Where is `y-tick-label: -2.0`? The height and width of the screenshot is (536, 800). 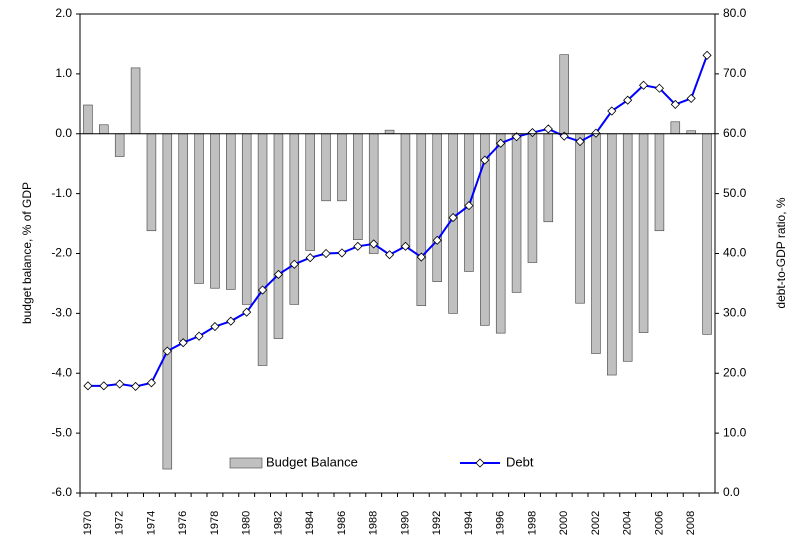
y-tick-label: -2.0 is located at coordinates (61, 253).